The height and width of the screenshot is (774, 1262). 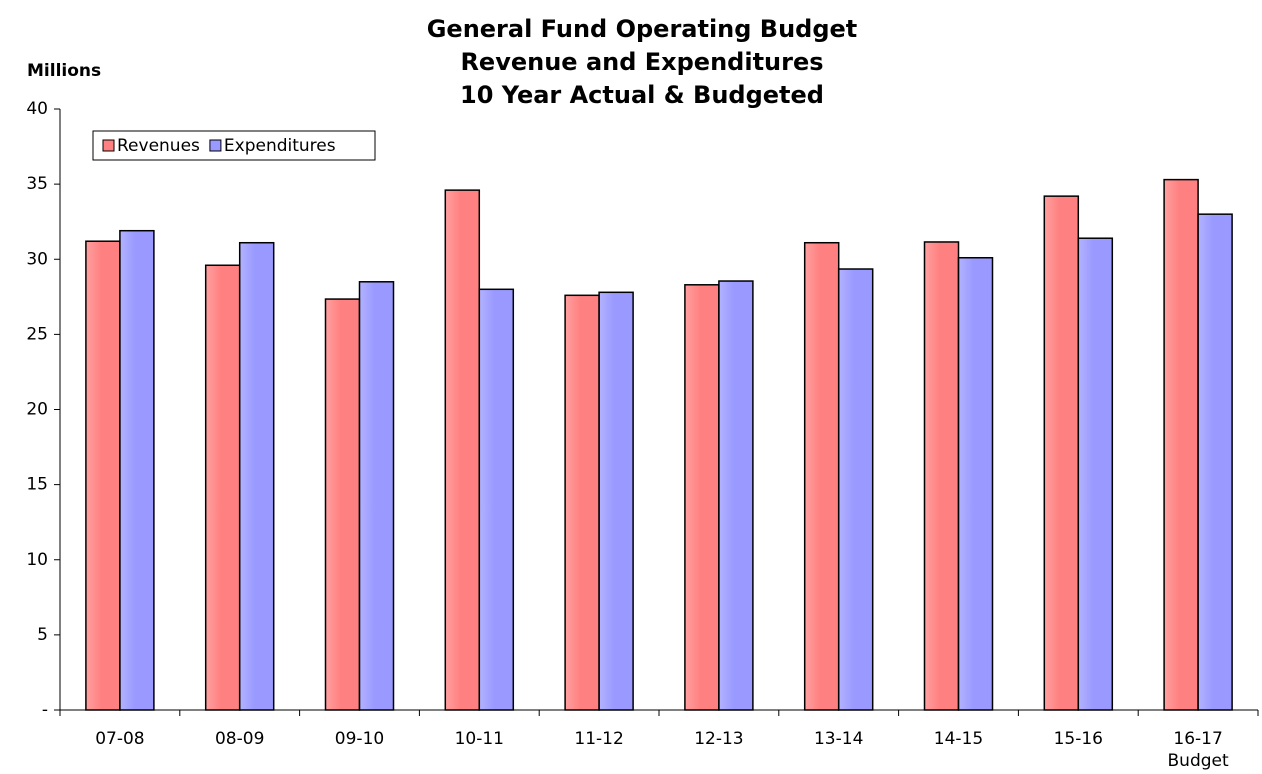 I want to click on x-tick-label: 11-12, so click(x=599, y=739).